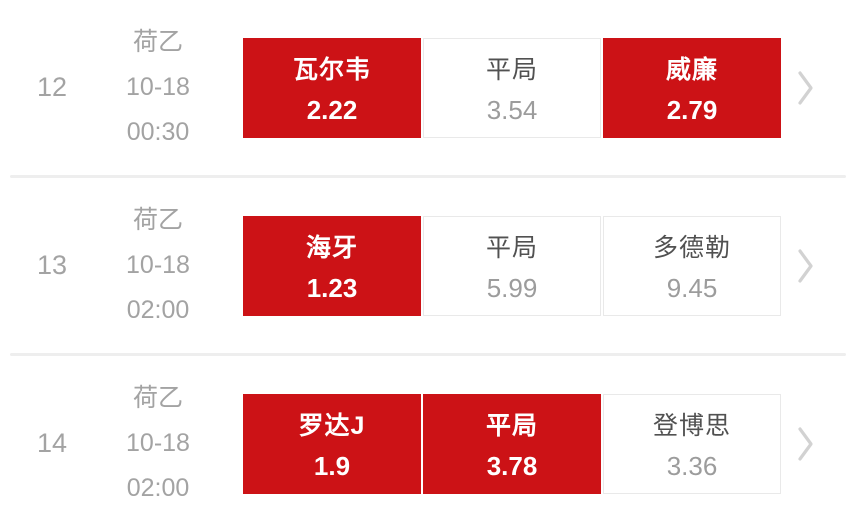 The image size is (854, 508). Describe the element at coordinates (331, 69) in the screenshot. I see `team-name: 瓦尔韦` at that location.